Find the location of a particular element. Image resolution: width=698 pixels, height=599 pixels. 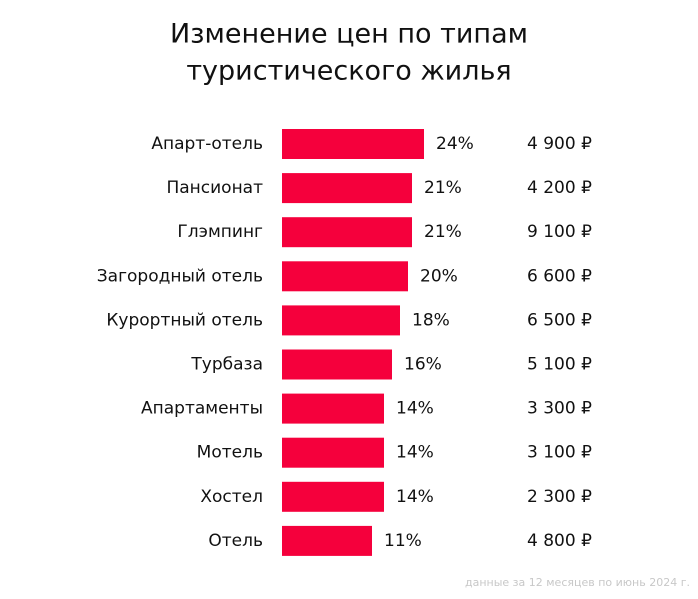

price-label: 9 100 ₽ is located at coordinates (559, 232).